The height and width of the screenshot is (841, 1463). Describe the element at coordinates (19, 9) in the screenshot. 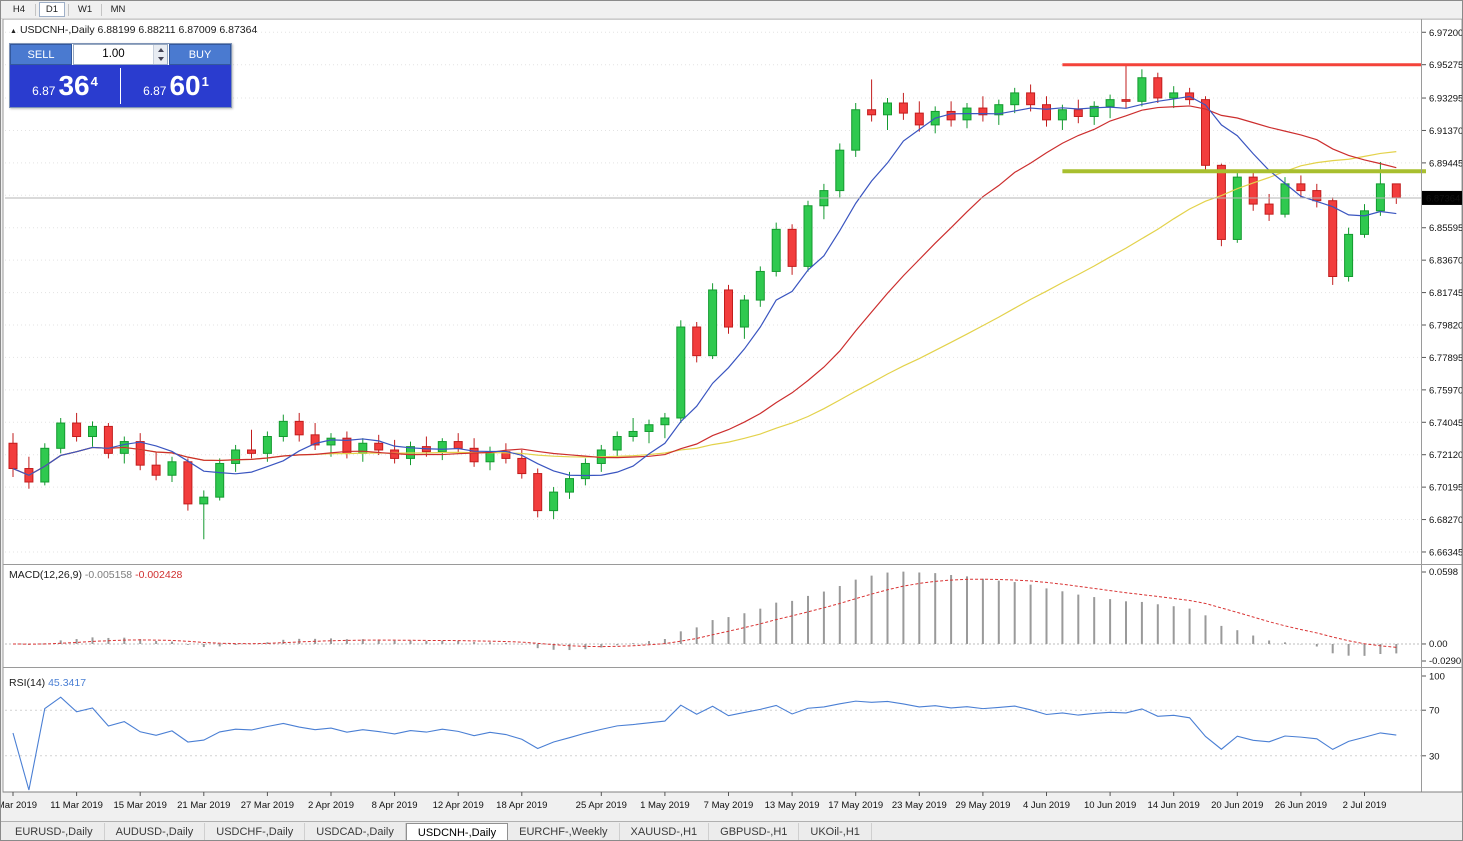

I see `timeframe-h4-button: H4` at that location.